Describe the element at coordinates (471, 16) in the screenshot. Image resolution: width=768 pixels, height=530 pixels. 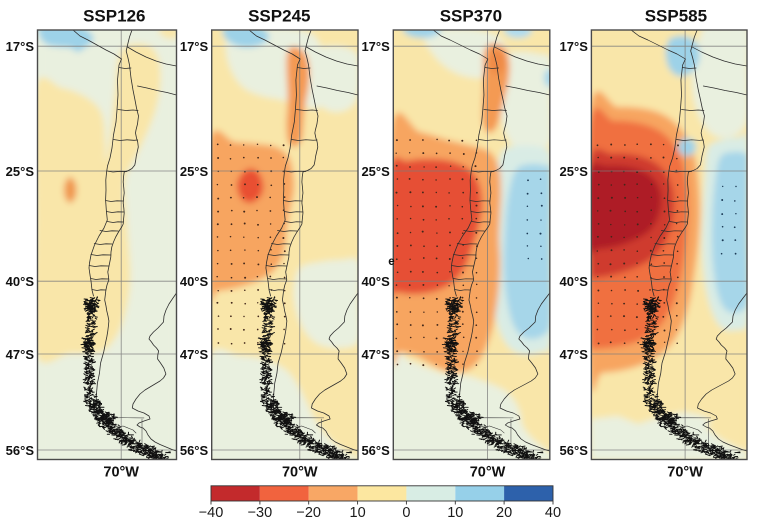
I see `svg-text: SSP370` at that location.